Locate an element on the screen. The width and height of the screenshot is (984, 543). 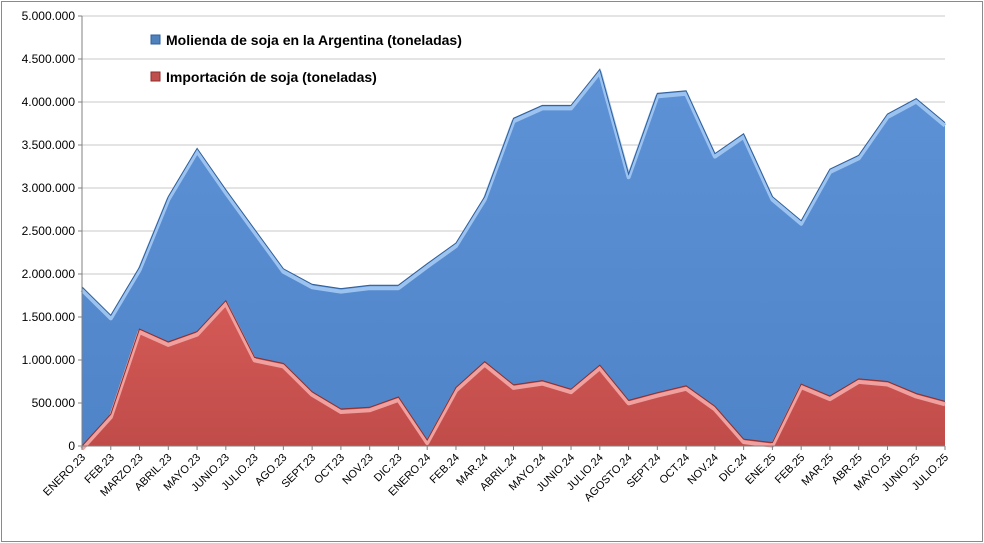
y-tick-label: 3.000.000 is located at coordinates (49, 188).